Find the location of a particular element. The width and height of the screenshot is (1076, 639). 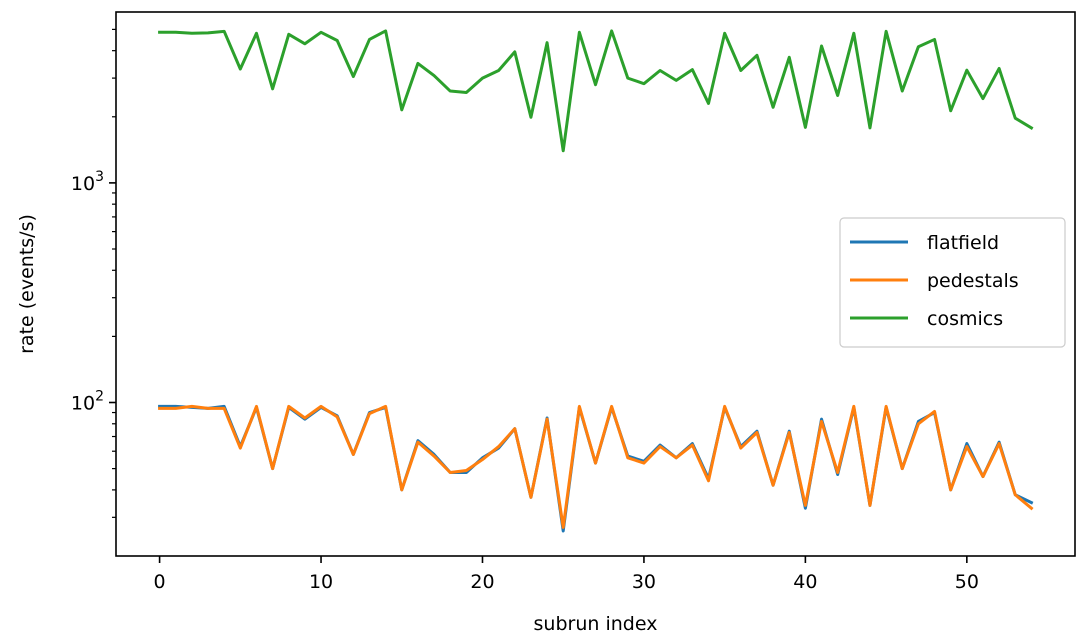

legend-label-cosmics: cosmics is located at coordinates (965, 319).